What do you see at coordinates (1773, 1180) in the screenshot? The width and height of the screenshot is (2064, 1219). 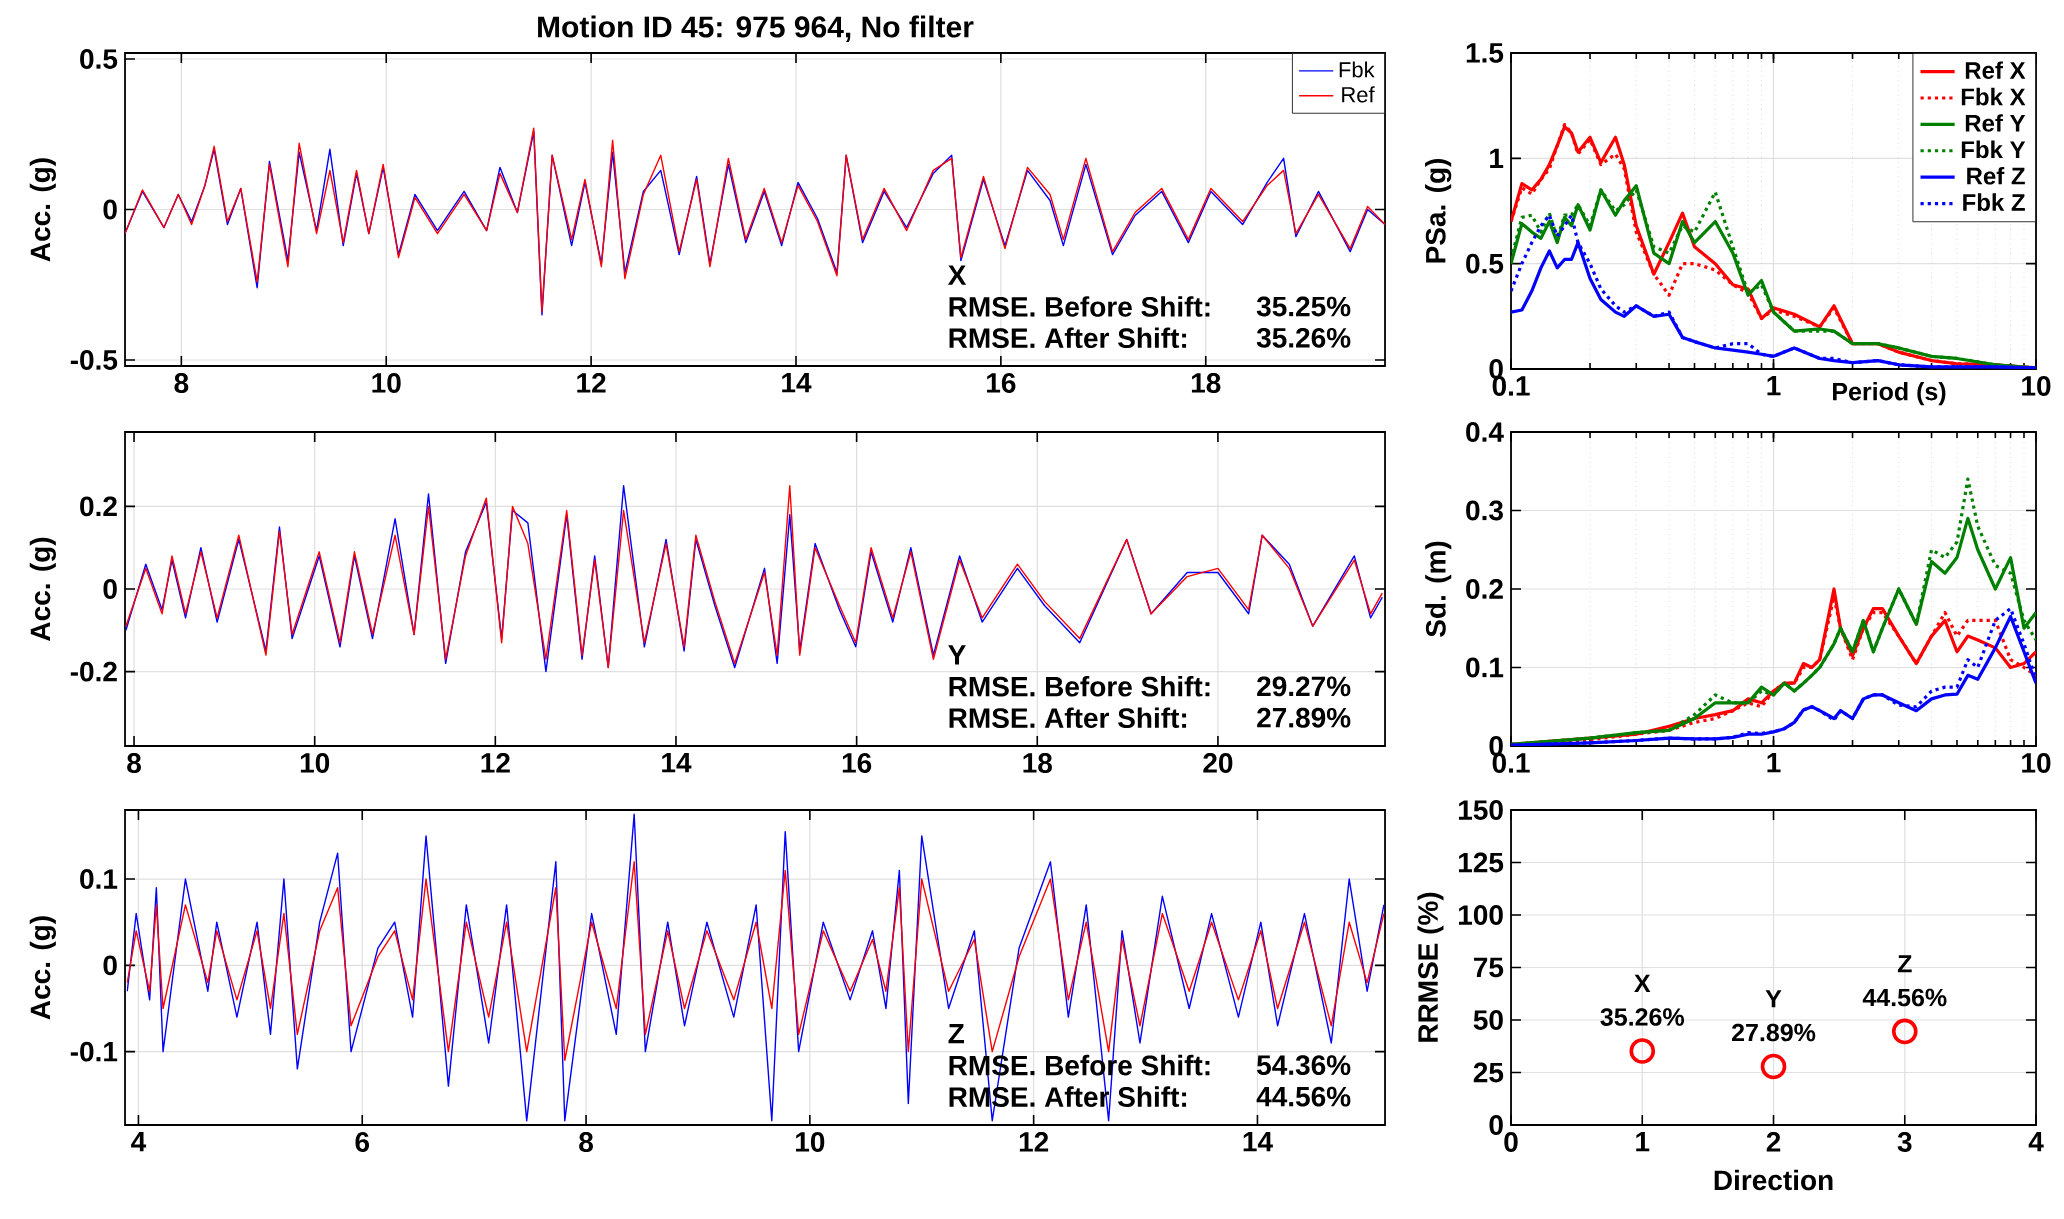 I see `x-axis-title: Direction` at bounding box center [1773, 1180].